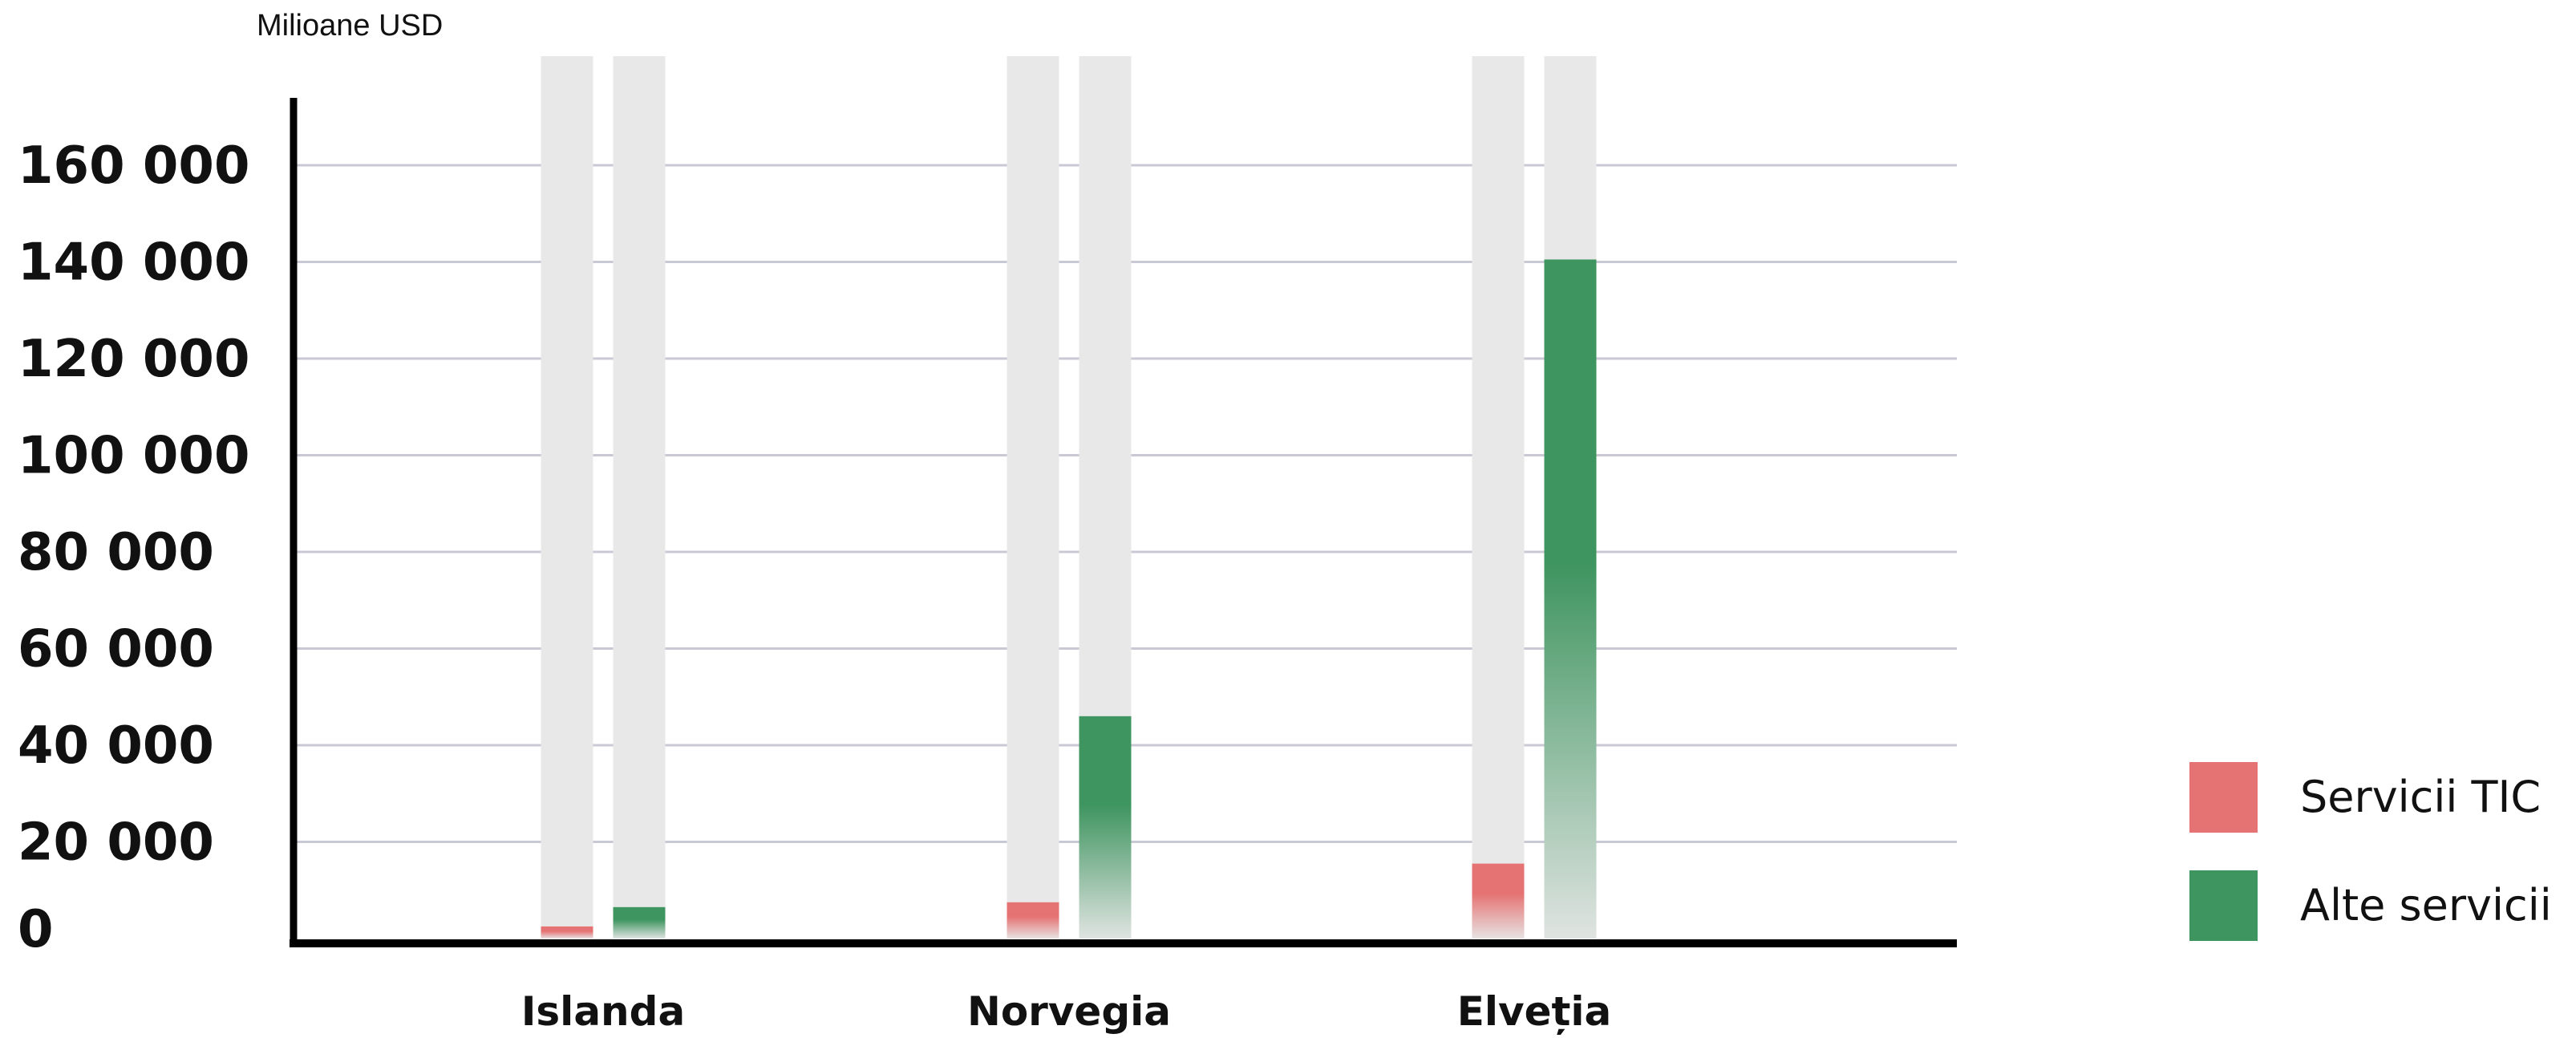 This screenshot has width=2576, height=1038. I want to click on x-category-label: Islanda, so click(603, 1011).